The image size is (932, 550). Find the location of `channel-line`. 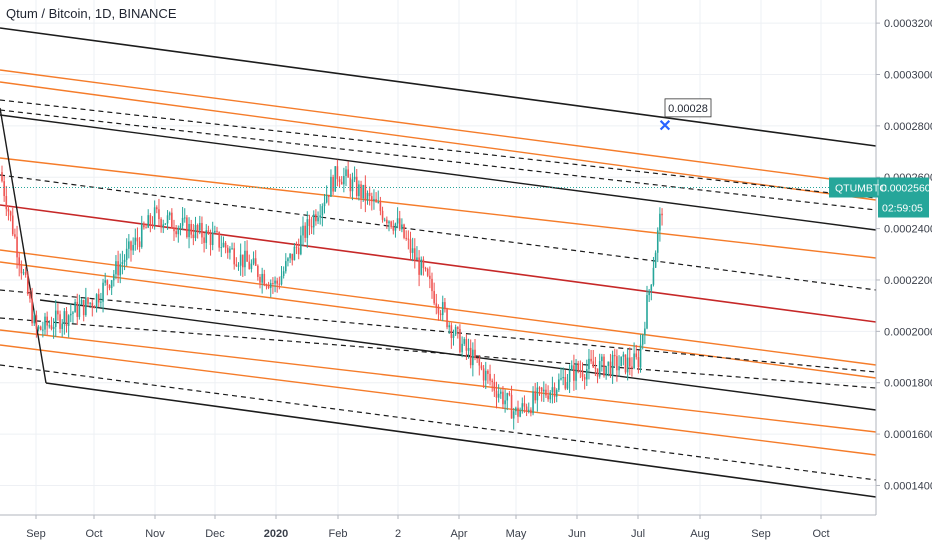

channel-line is located at coordinates (23, 245).